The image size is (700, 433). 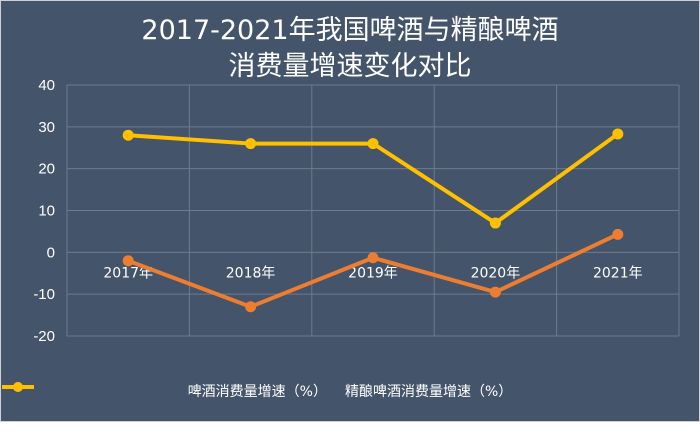 What do you see at coordinates (350, 66) in the screenshot?
I see `chart-title-line-2: 消费量增速变化对比` at bounding box center [350, 66].